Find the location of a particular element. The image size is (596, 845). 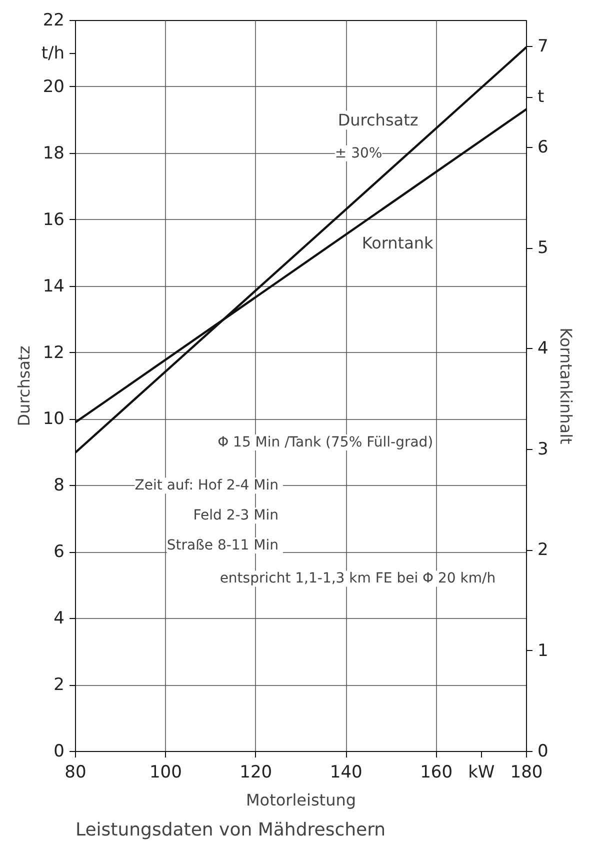

series-label: Durchsatz is located at coordinates (378, 120).